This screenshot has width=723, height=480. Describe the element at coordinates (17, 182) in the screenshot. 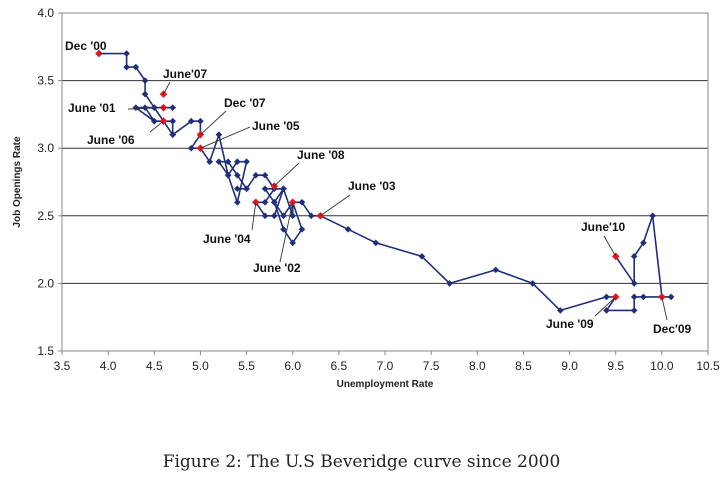

I see `y-axis-title: Job Openings Rate` at that location.